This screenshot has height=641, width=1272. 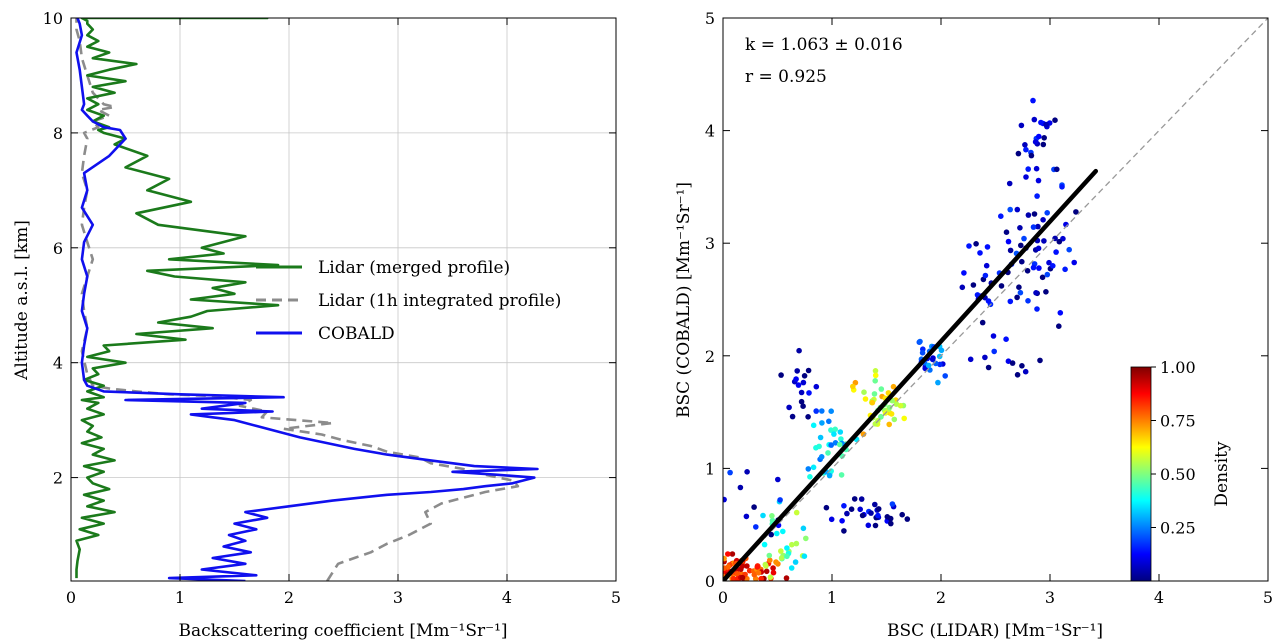 I want to click on left-x-tick-label-1: 1, so click(x=180, y=597).